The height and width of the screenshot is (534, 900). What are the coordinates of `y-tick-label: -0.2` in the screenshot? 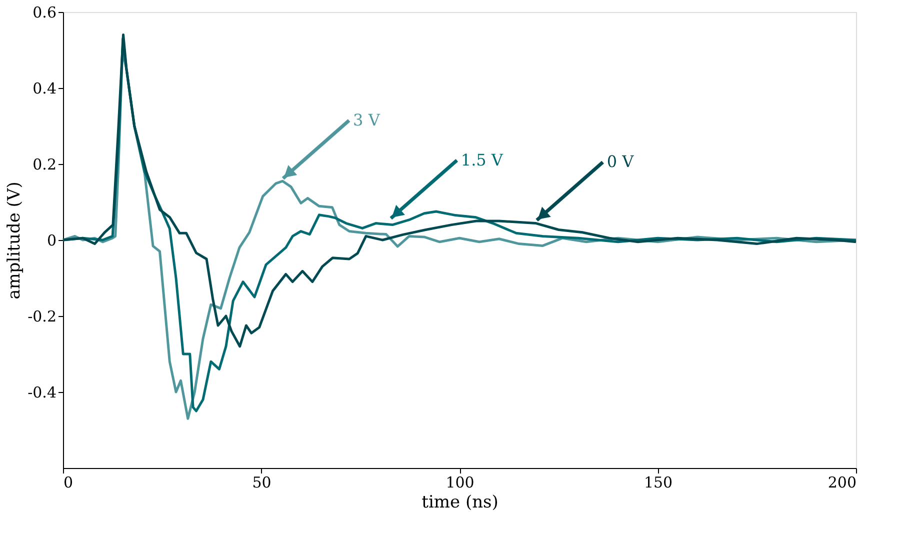 It's located at (42, 317).